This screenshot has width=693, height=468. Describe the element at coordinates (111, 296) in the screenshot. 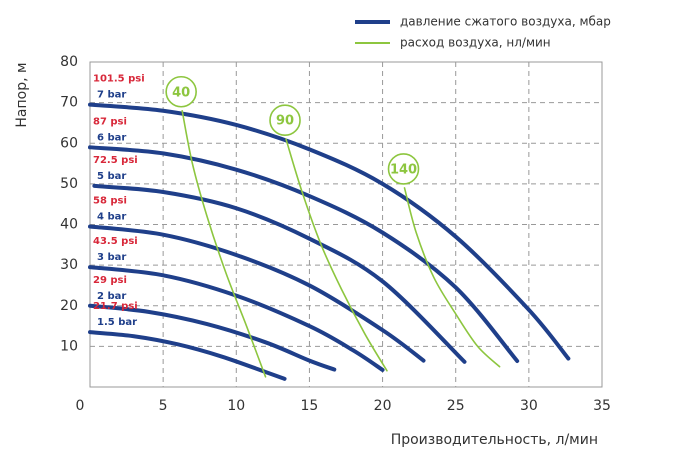

I see `bar-label: 2 bar` at that location.